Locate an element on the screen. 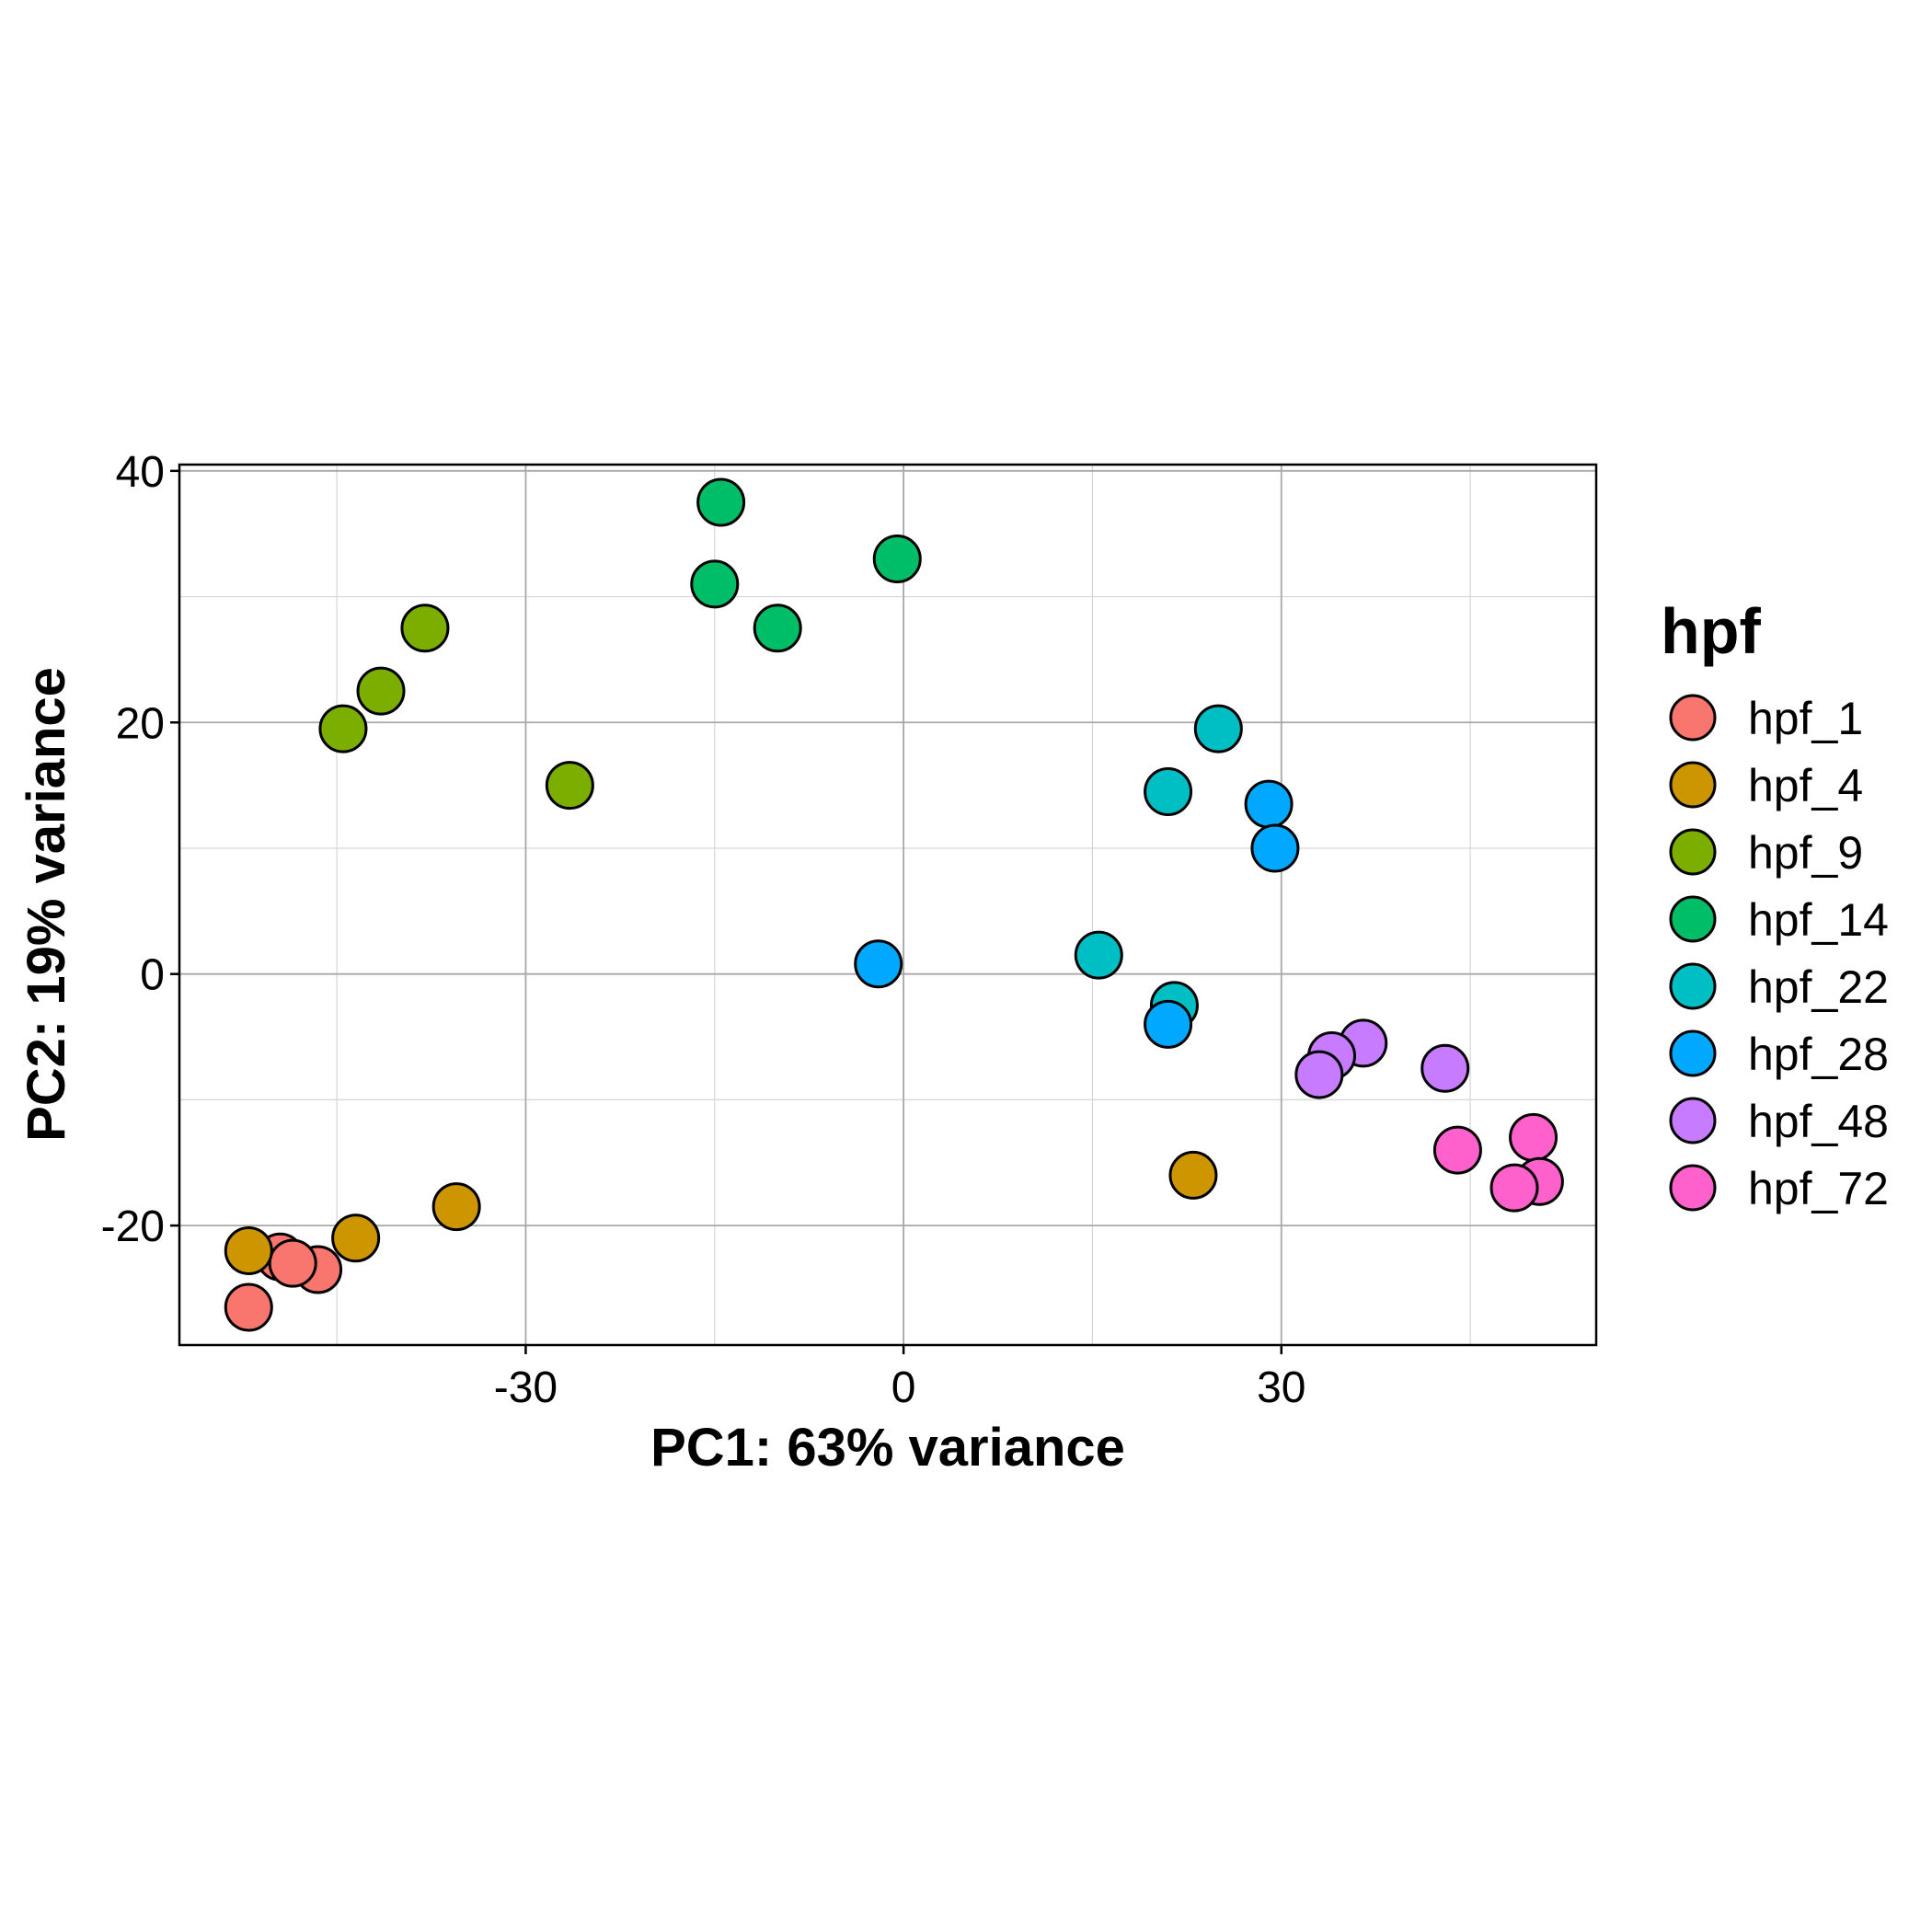  y-tick-label: -20 is located at coordinates (133, 1226).